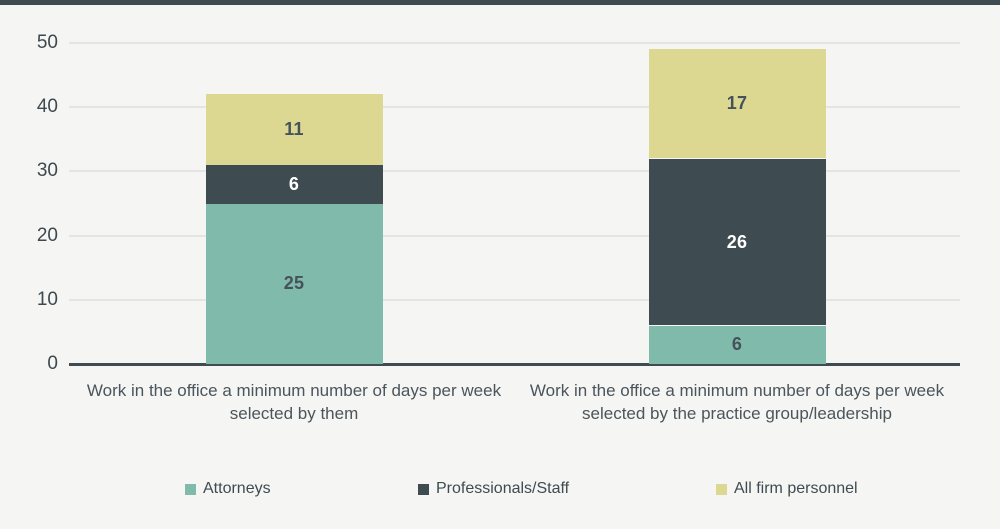 The image size is (1000, 529). I want to click on legend-item: Attorneys, so click(228, 489).